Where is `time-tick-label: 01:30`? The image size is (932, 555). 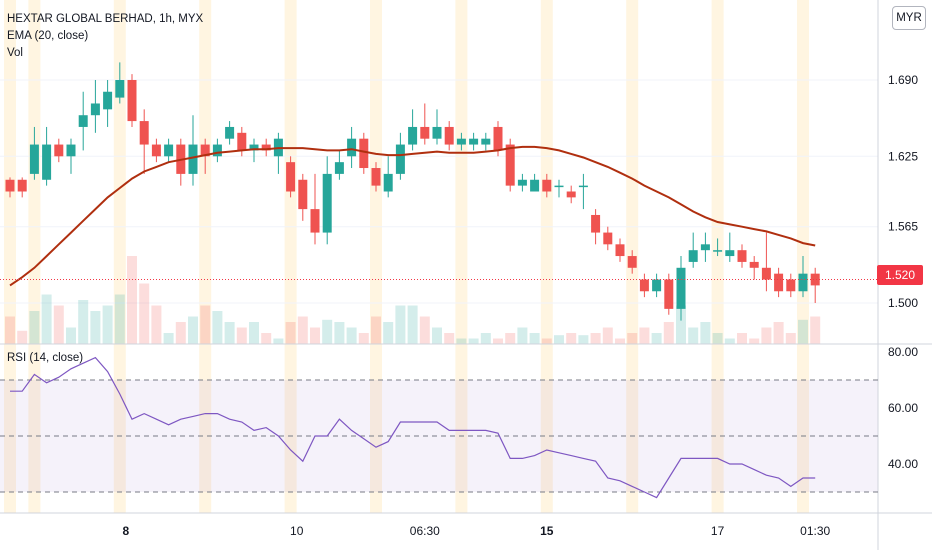
time-tick-label: 01:30 is located at coordinates (815, 531).